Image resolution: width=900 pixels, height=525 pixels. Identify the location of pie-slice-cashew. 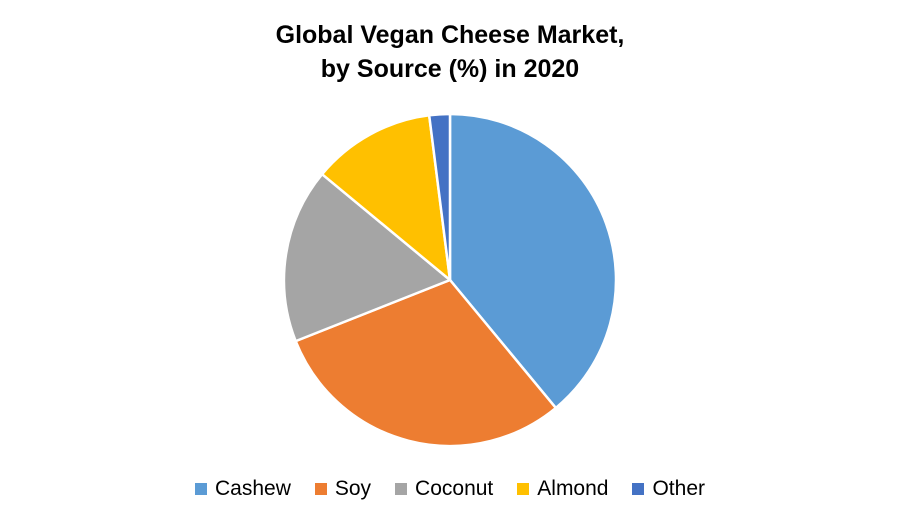
(533, 261).